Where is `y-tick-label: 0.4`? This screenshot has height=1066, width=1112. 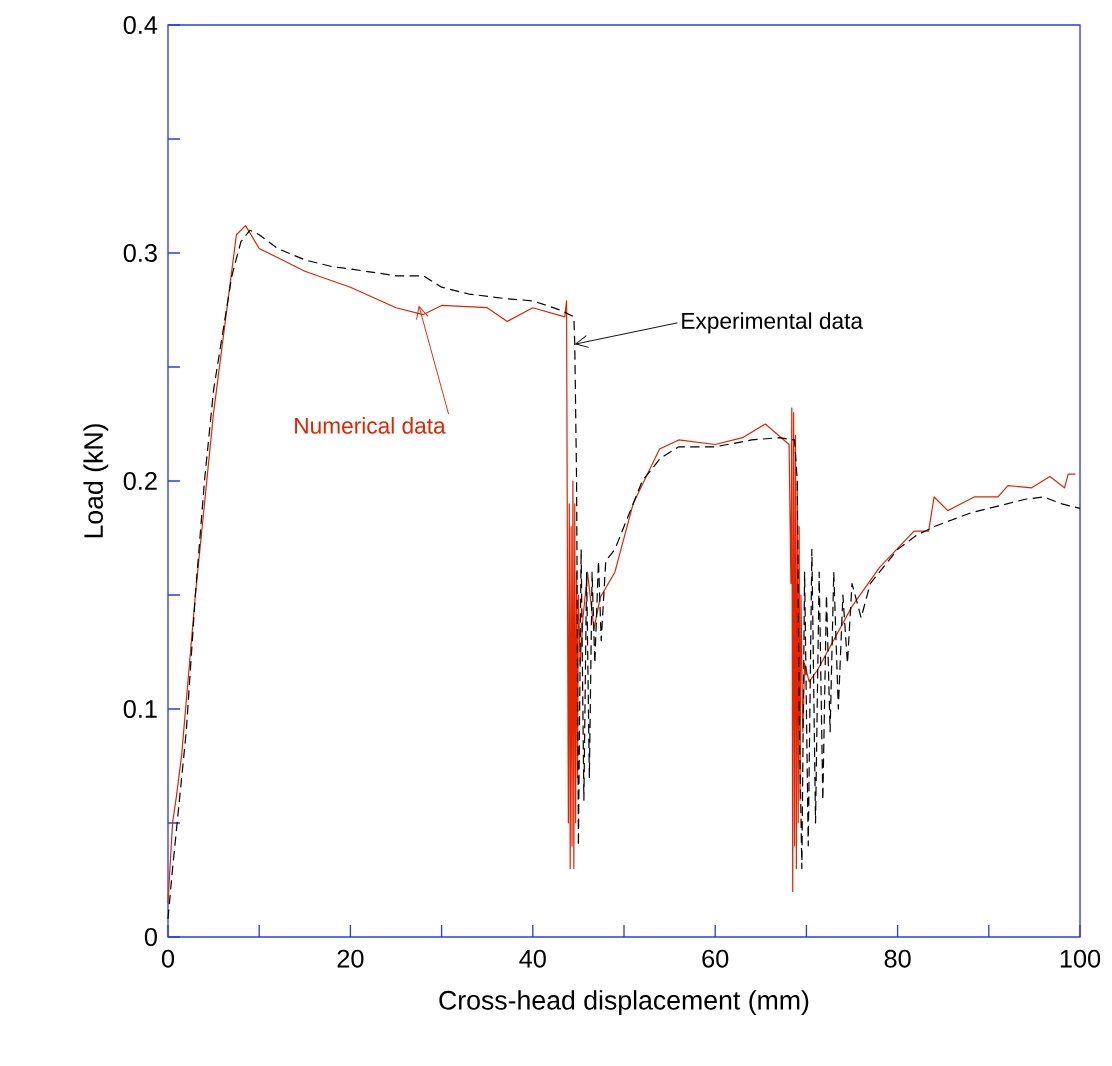
y-tick-label: 0.4 is located at coordinates (140, 25).